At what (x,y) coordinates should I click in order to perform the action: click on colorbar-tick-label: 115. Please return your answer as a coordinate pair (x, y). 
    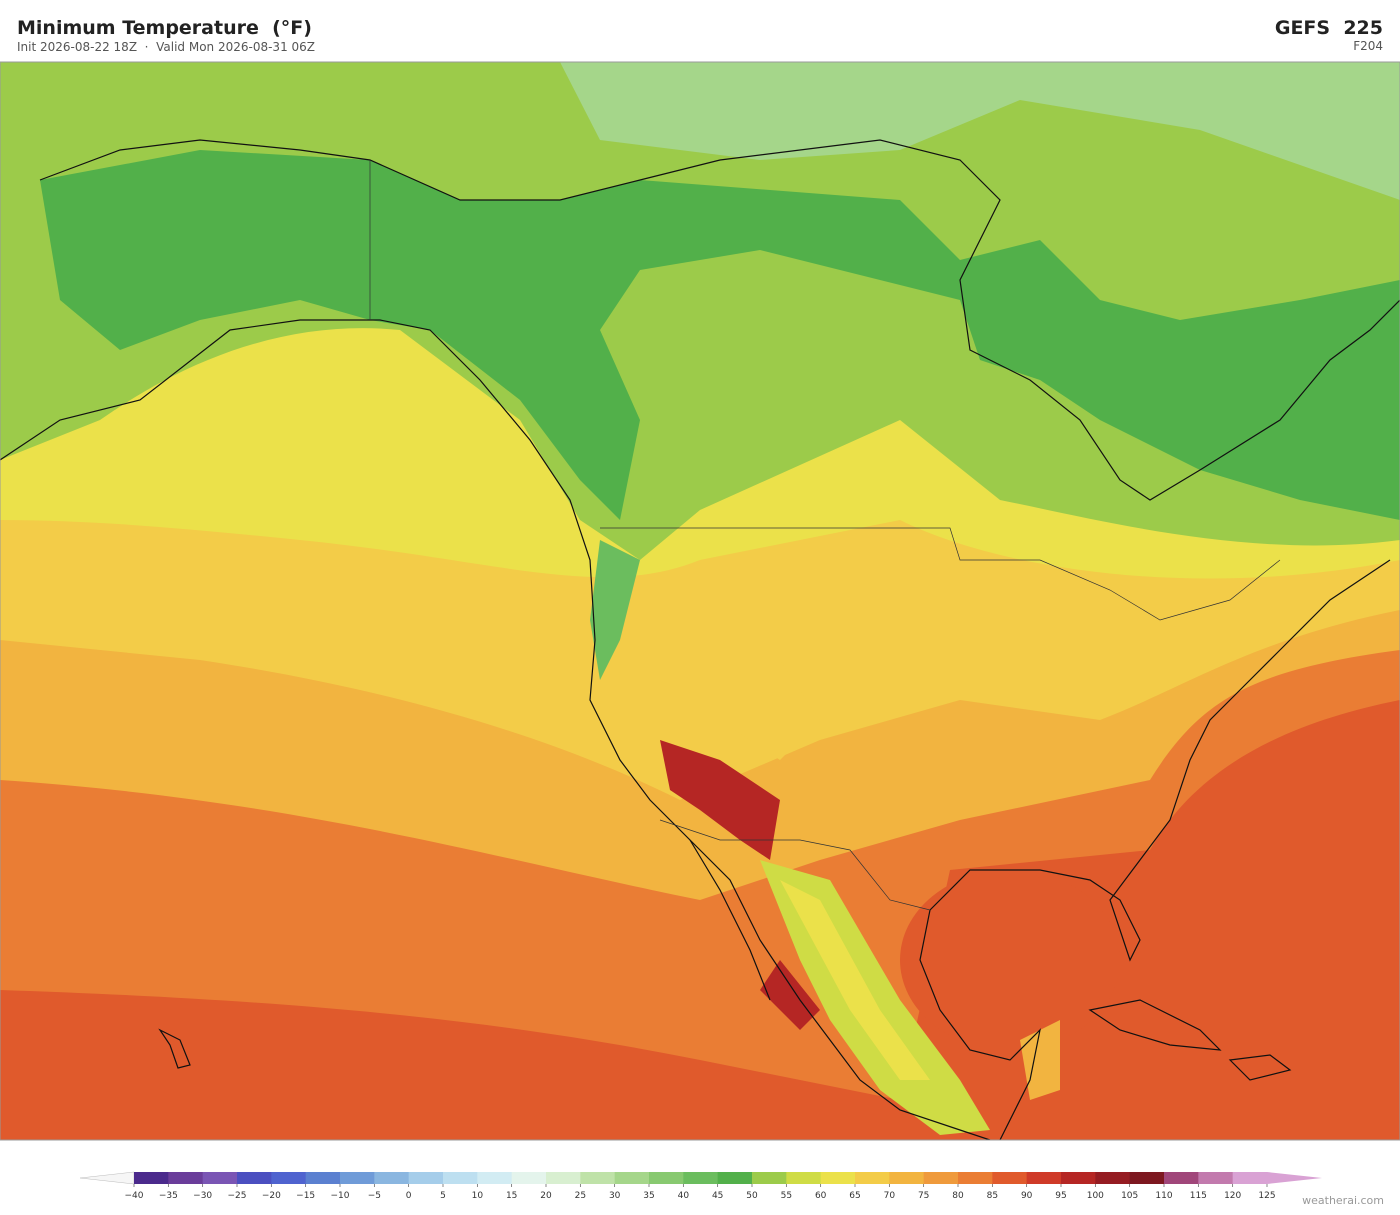
    Looking at the image, I should click on (1198, 1196).